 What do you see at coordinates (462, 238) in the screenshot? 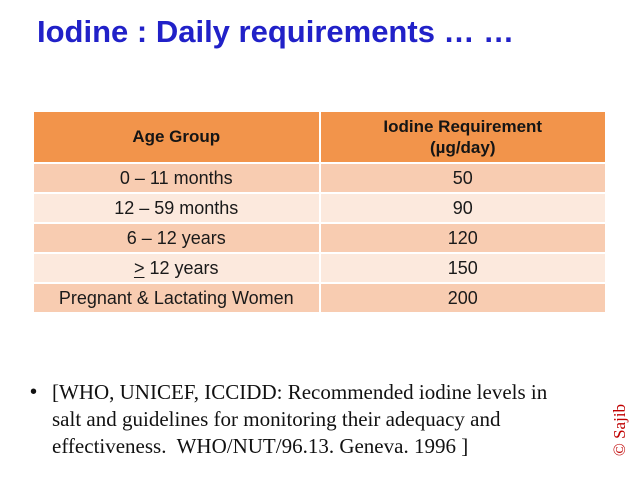
I see `requirement-value-cell: 120` at bounding box center [462, 238].